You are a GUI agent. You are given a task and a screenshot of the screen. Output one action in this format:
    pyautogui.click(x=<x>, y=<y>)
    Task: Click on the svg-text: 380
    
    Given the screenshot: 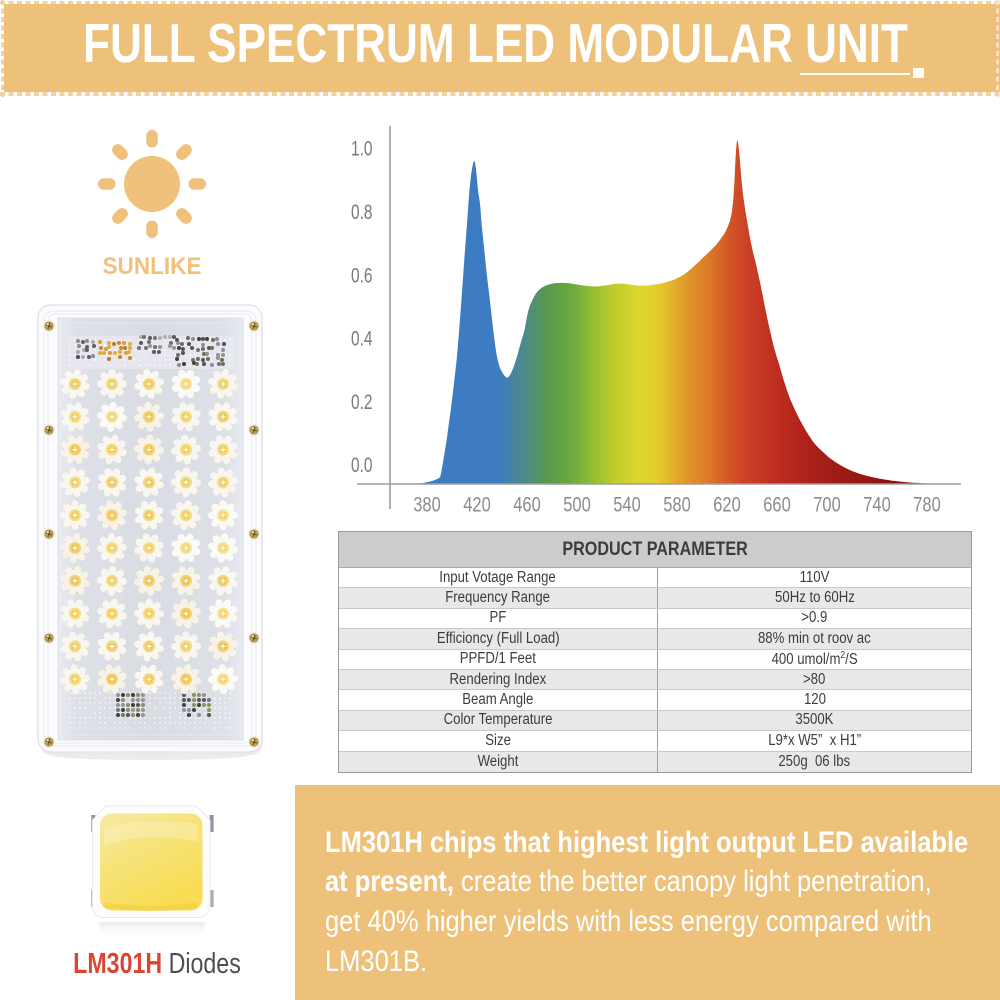 What is the action you would take?
    pyautogui.click(x=427, y=505)
    